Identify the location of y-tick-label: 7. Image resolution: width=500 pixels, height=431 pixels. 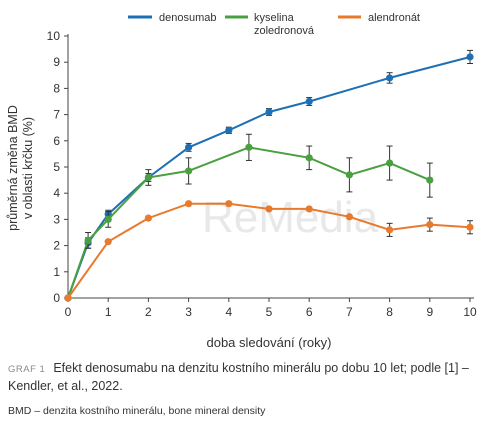
(56, 115).